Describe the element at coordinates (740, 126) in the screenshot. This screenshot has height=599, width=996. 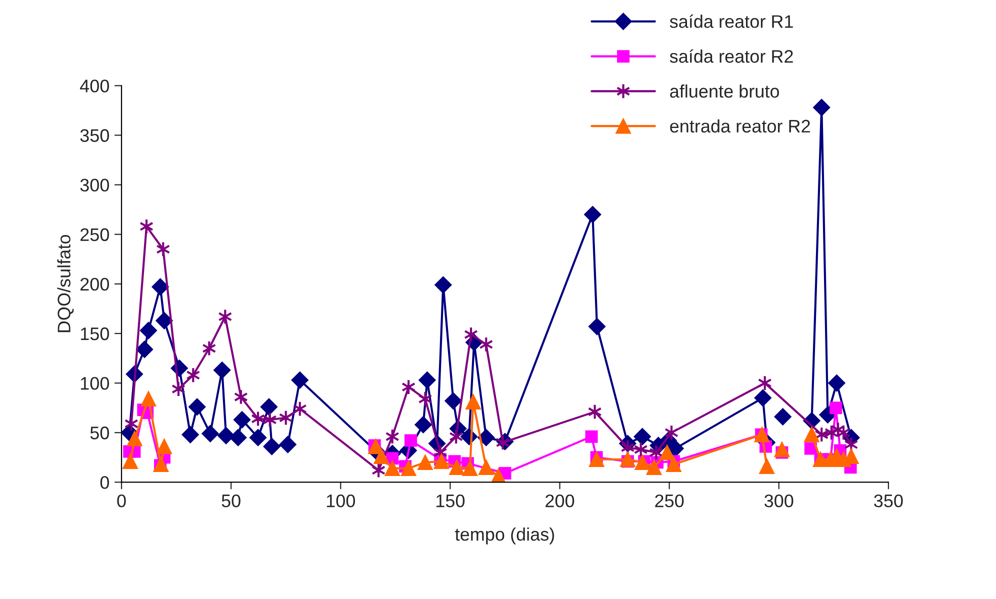
I see `legend-label: entrada reator R2` at that location.